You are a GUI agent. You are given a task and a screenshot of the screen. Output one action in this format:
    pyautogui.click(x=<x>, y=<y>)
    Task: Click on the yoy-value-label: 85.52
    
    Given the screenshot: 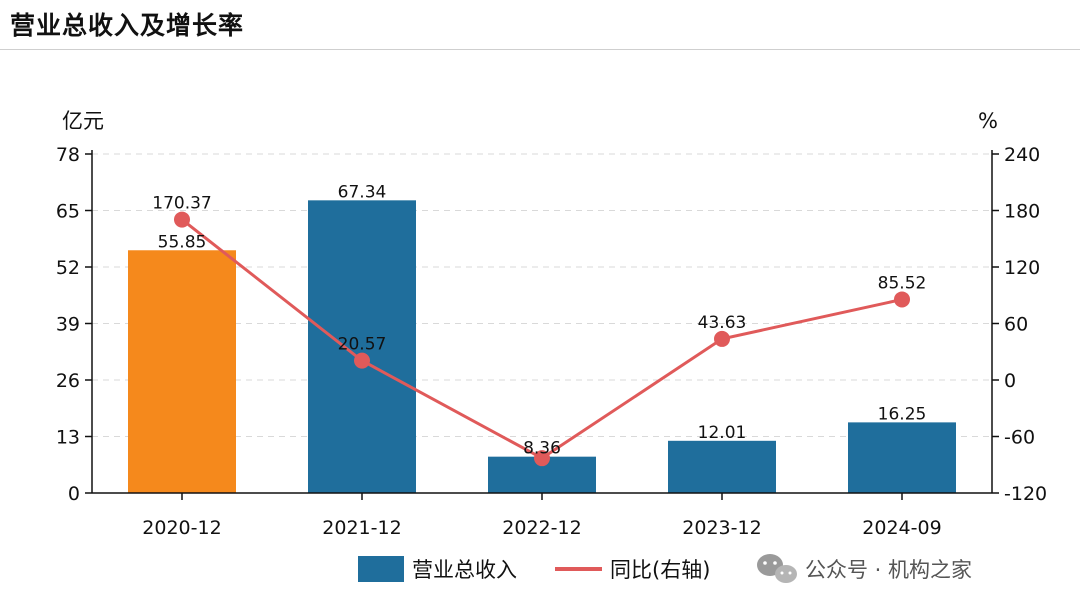 What is the action you would take?
    pyautogui.click(x=902, y=283)
    